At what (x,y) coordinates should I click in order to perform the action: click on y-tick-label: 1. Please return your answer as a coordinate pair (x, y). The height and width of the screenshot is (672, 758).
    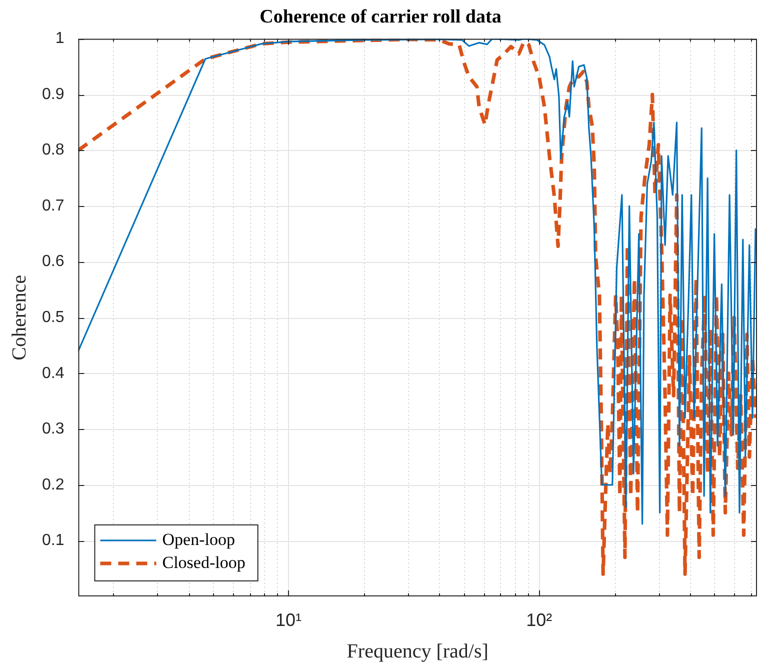
    Looking at the image, I should click on (59, 39).